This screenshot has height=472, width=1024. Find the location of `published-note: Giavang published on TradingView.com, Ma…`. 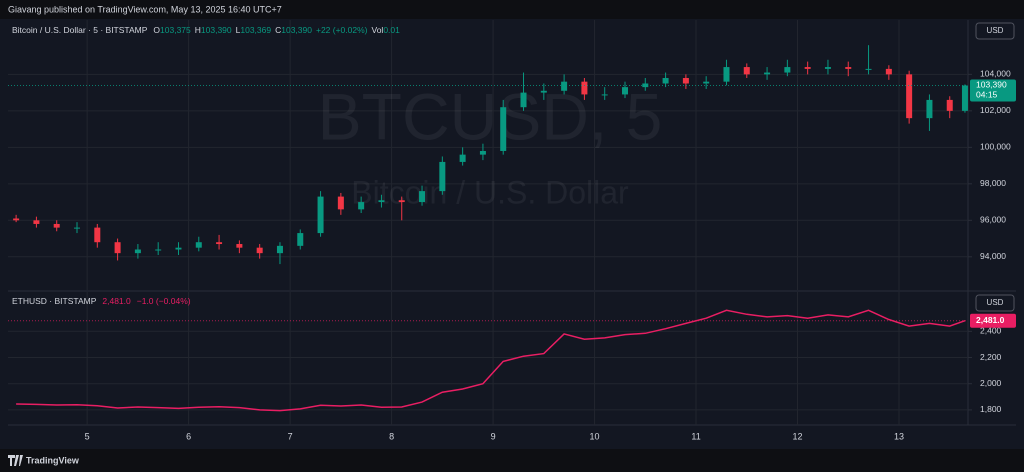

published-note: Giavang published on TradingView.com, Ma… is located at coordinates (145, 9).